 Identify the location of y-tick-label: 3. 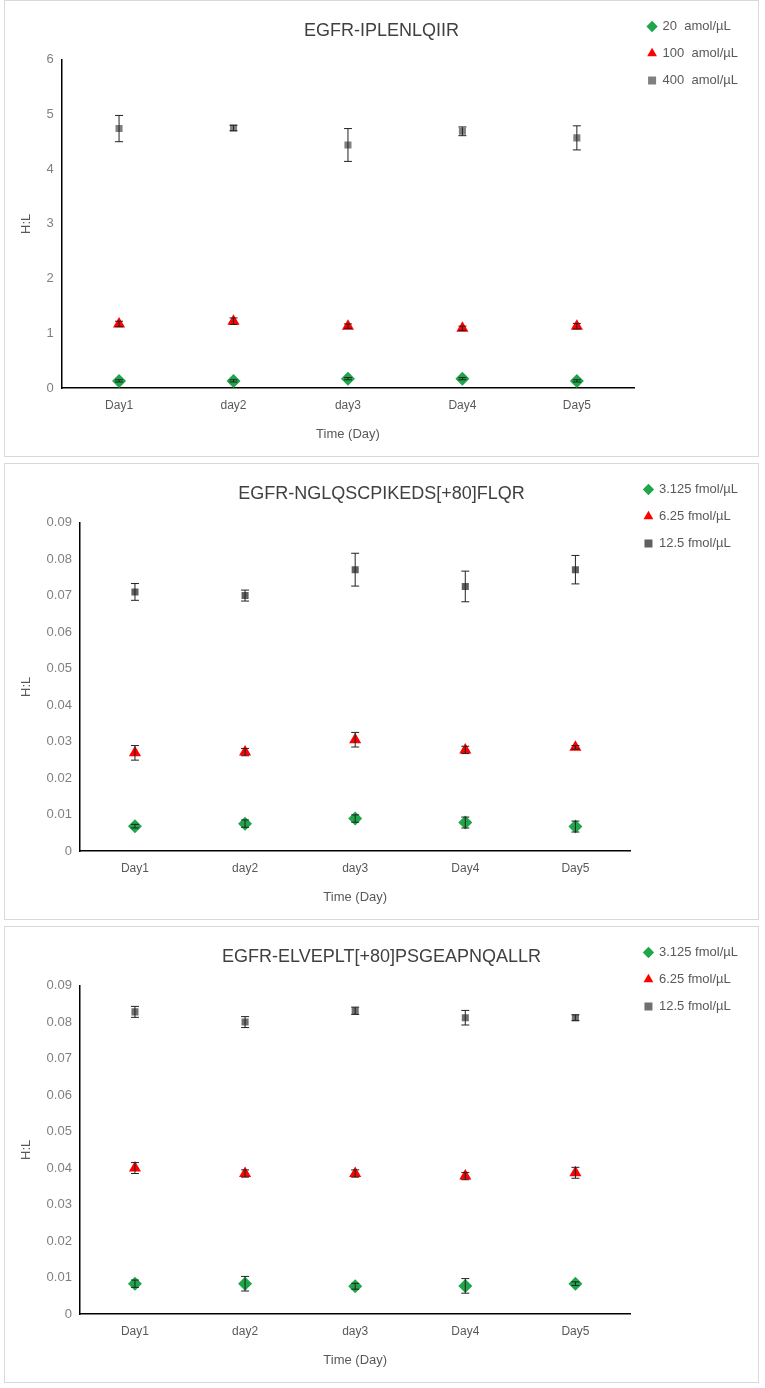
(50, 223).